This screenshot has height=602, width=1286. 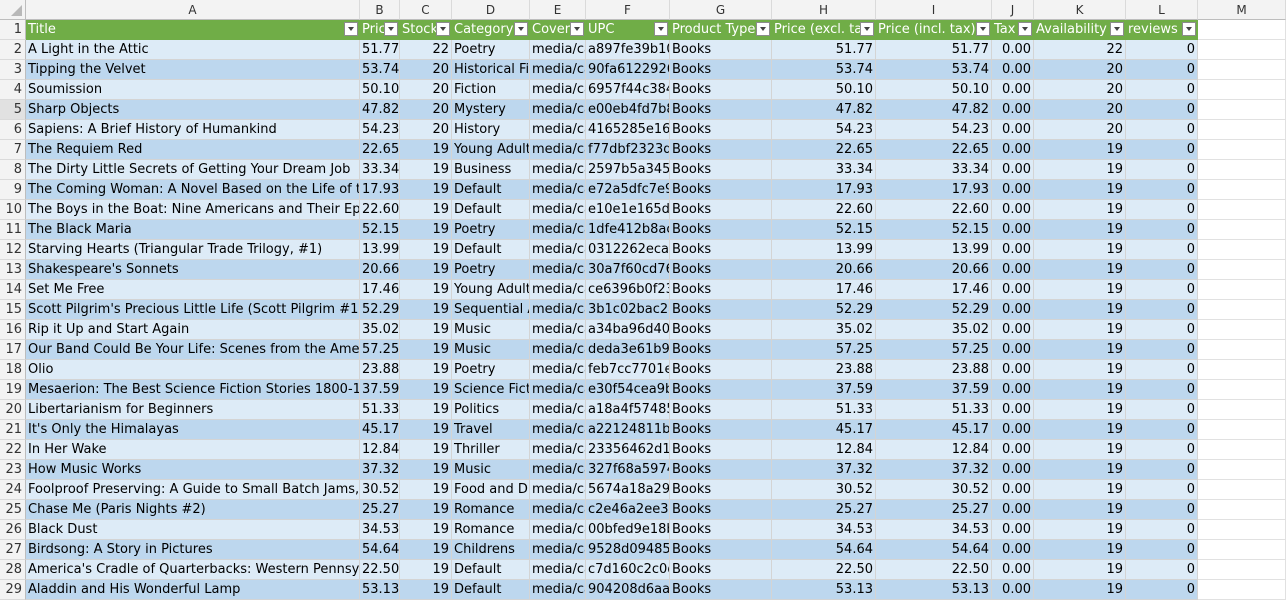 What do you see at coordinates (491, 470) in the screenshot?
I see `table-cell: Music` at bounding box center [491, 470].